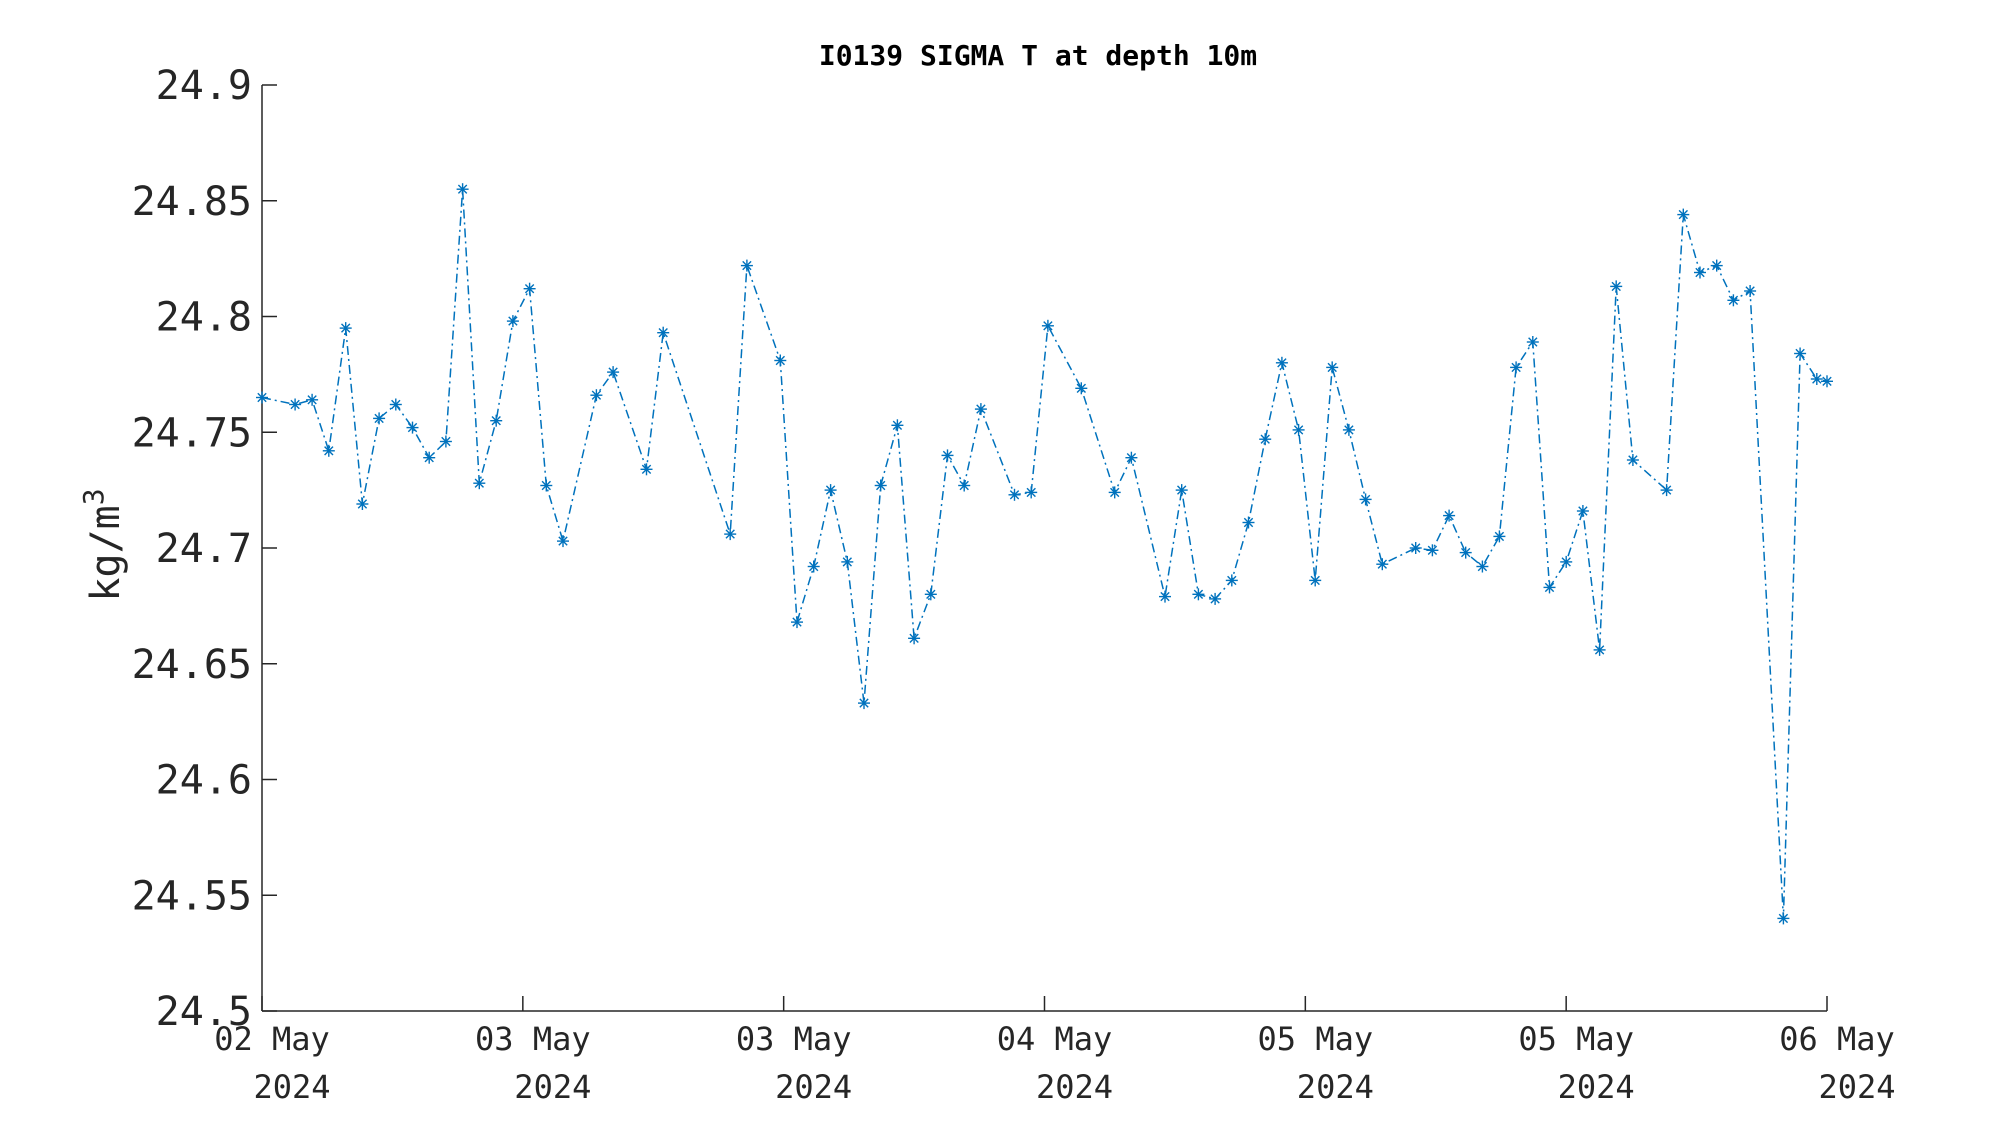 The width and height of the screenshot is (2000, 1130). I want to click on chart-title: I0139 SIGMA T at depth 10m, so click(1038, 55).